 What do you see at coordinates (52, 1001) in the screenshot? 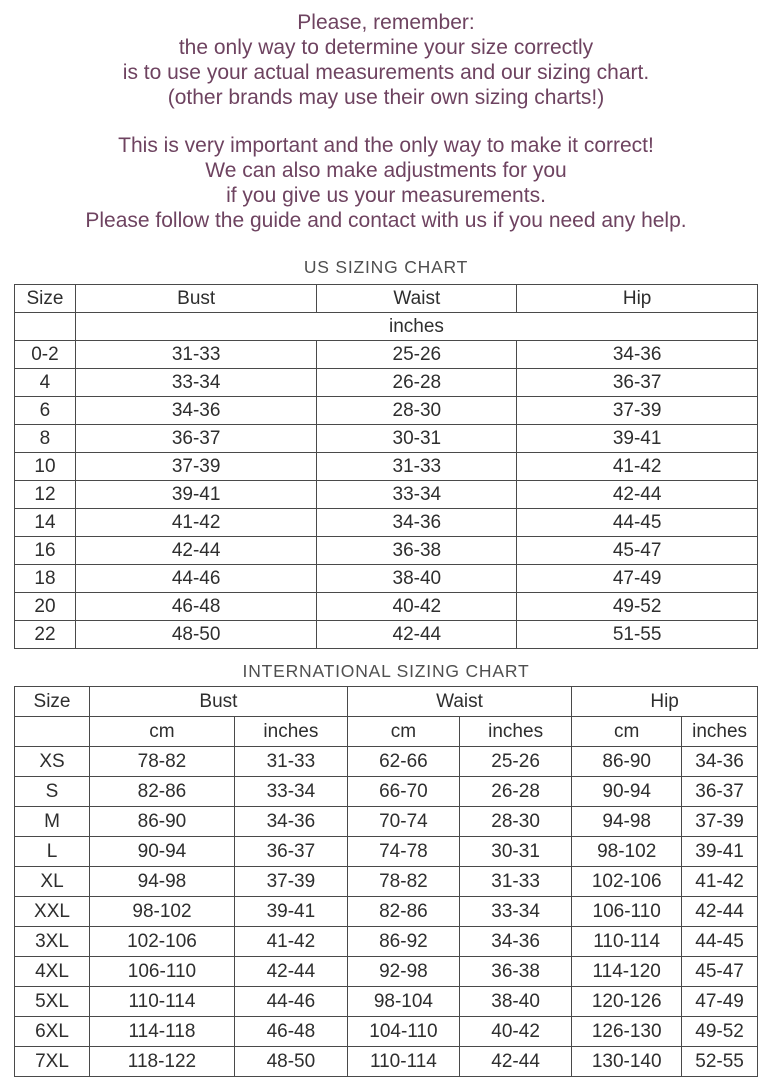
I see `size-cell: 5XL` at bounding box center [52, 1001].